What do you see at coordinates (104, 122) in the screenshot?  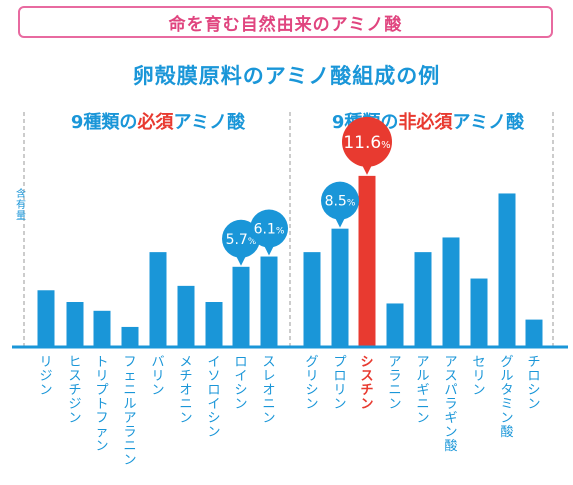 I see `essential-heading-prefix: 9種類の` at bounding box center [104, 122].